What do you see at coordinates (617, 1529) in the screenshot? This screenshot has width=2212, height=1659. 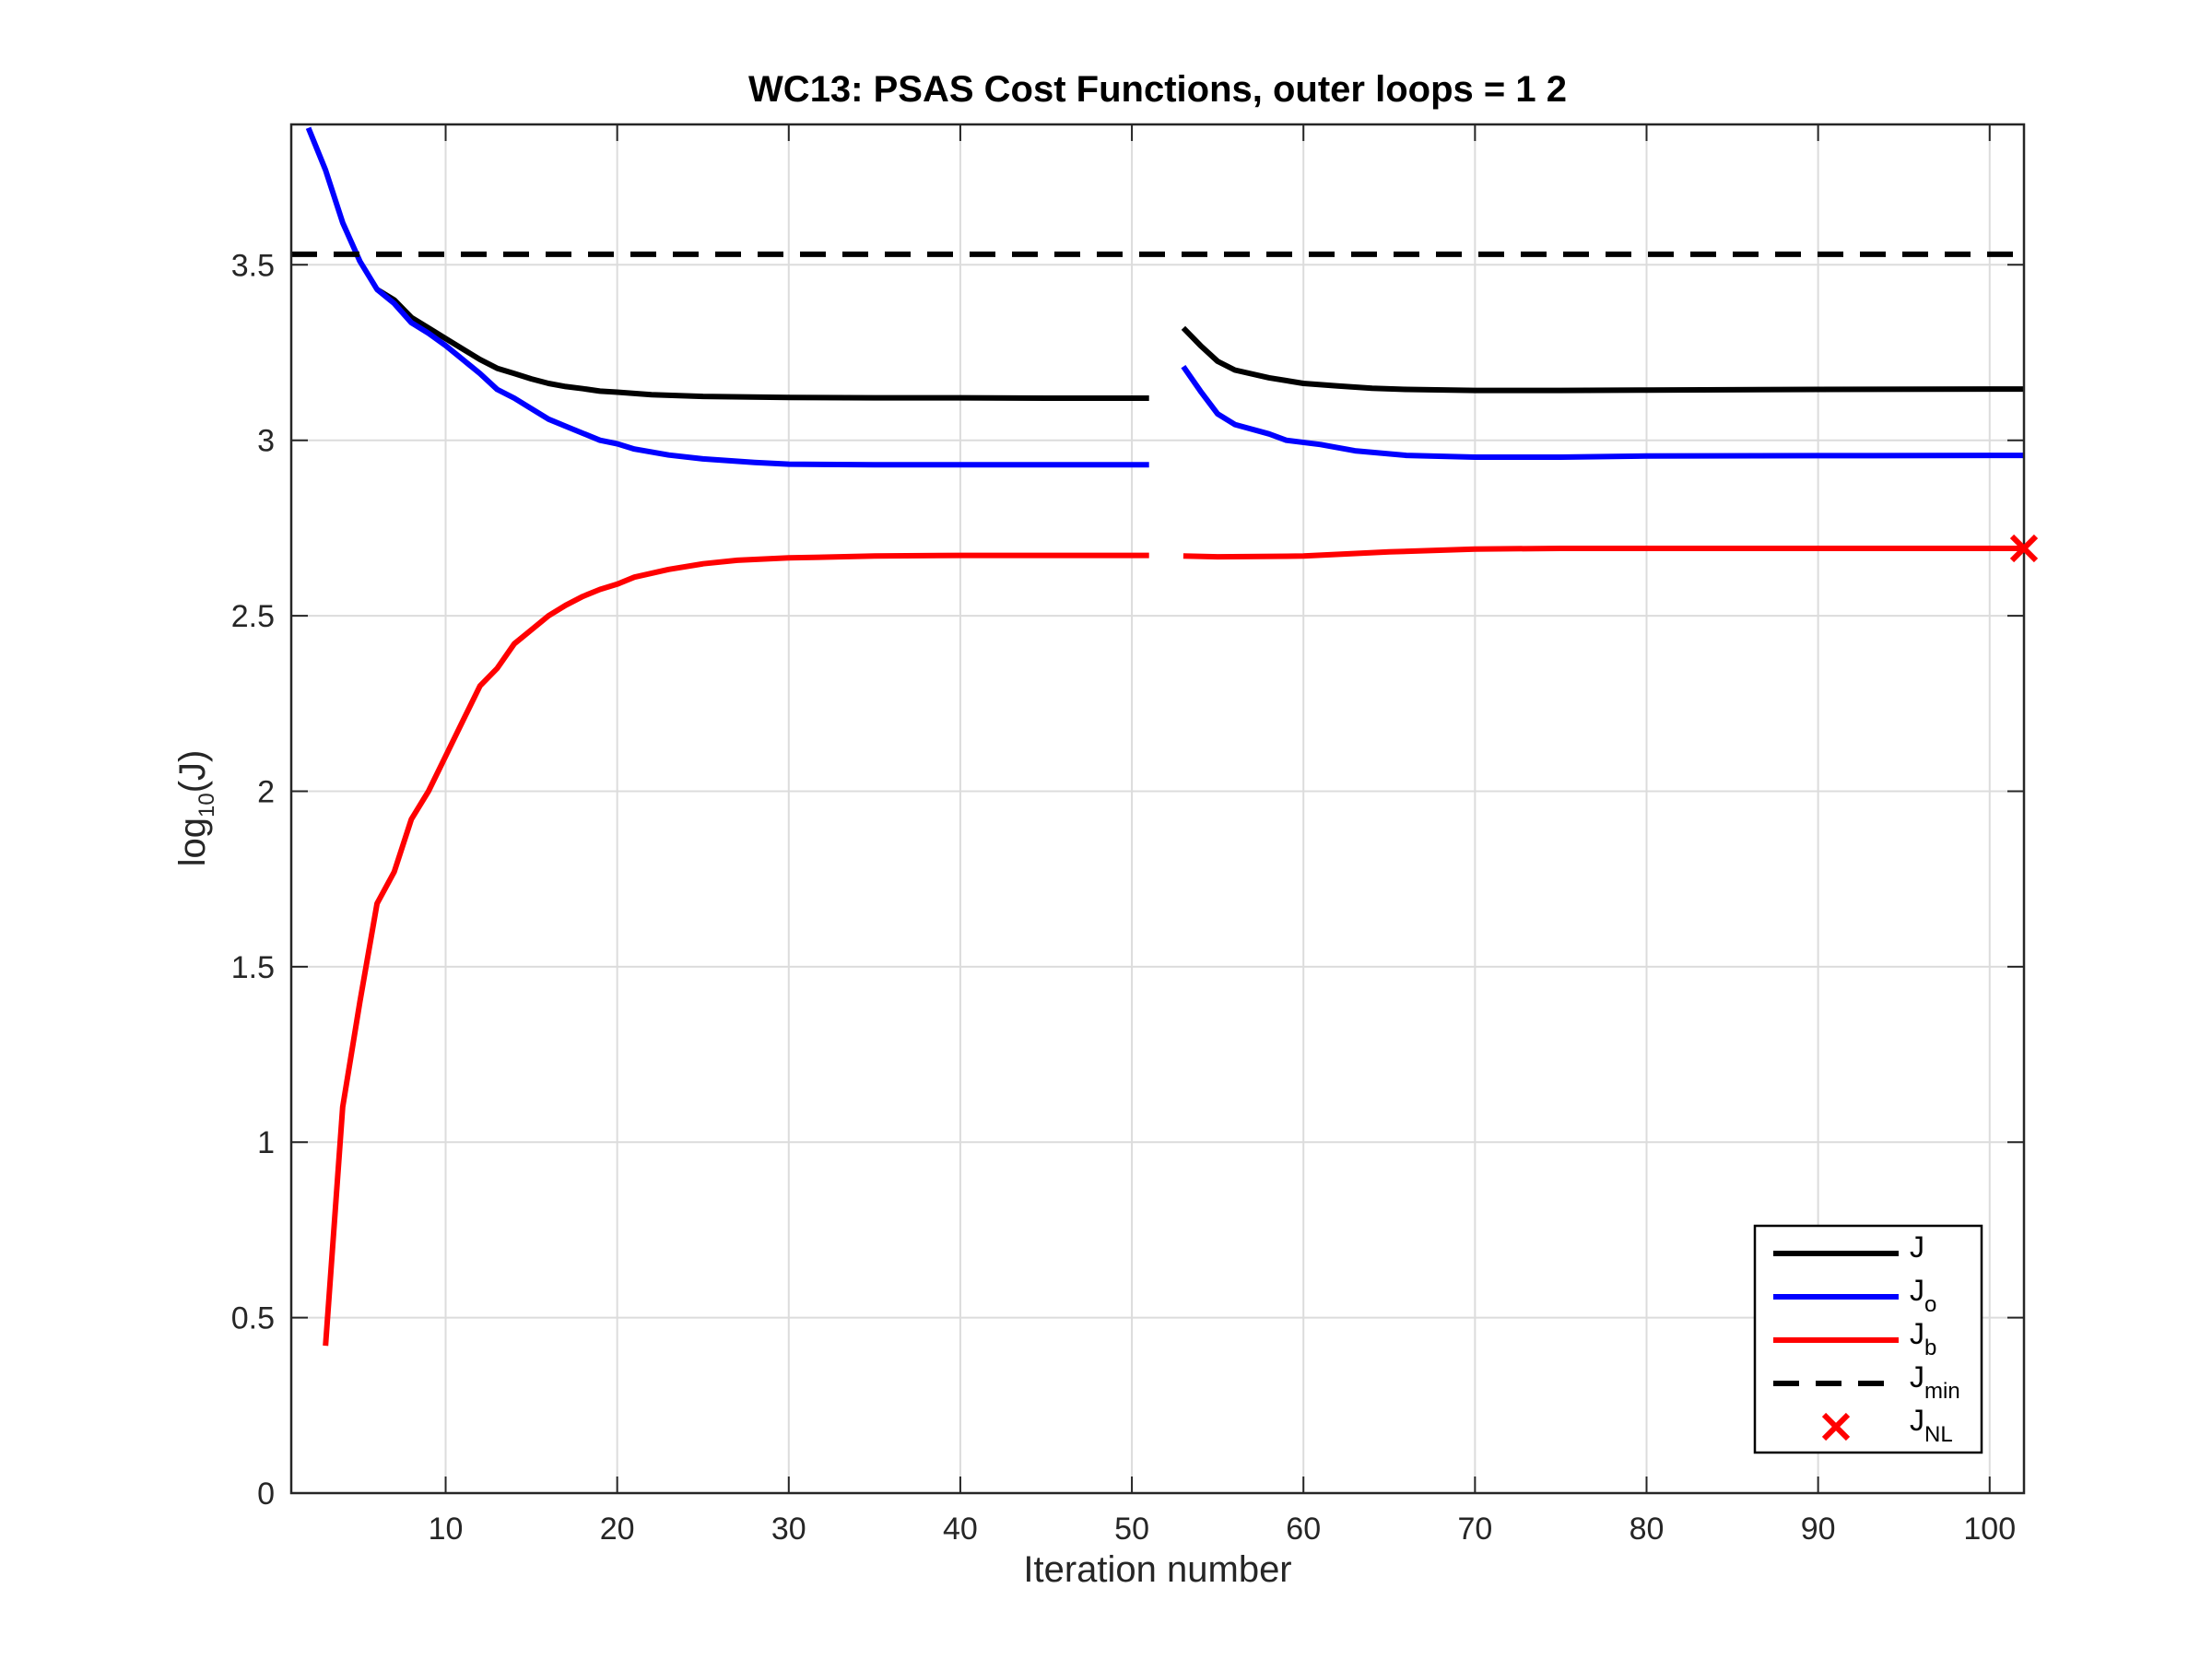 I see `x-tick-label: 20` at bounding box center [617, 1529].